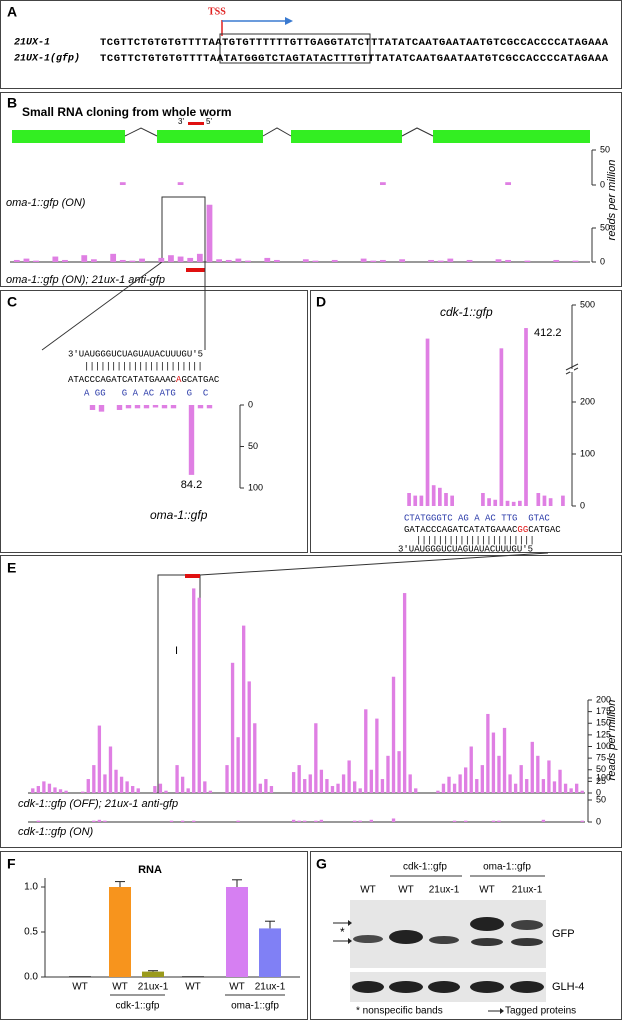  I want to click on y-tick-label: 1.0, so click(31, 887).